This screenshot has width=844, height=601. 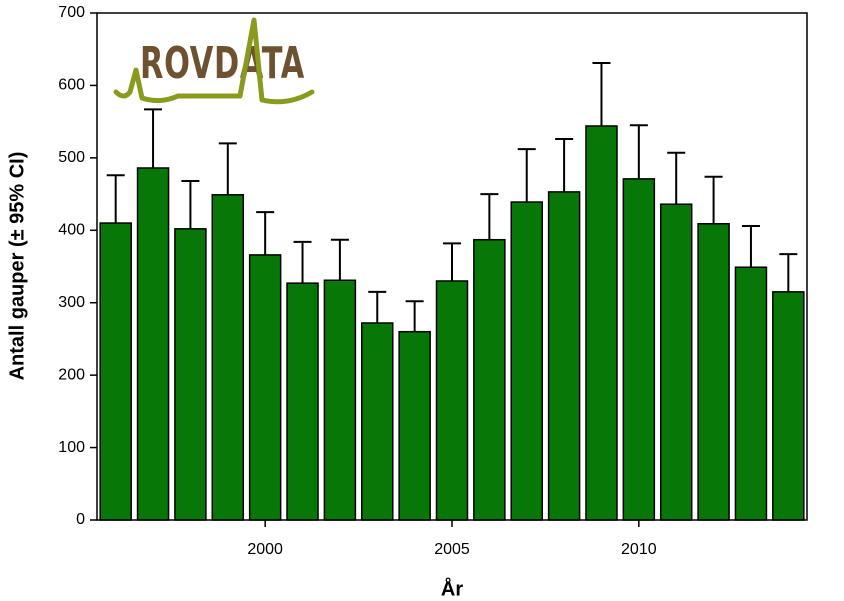 What do you see at coordinates (222, 63) in the screenshot?
I see `logo-text: ROVDATA` at bounding box center [222, 63].